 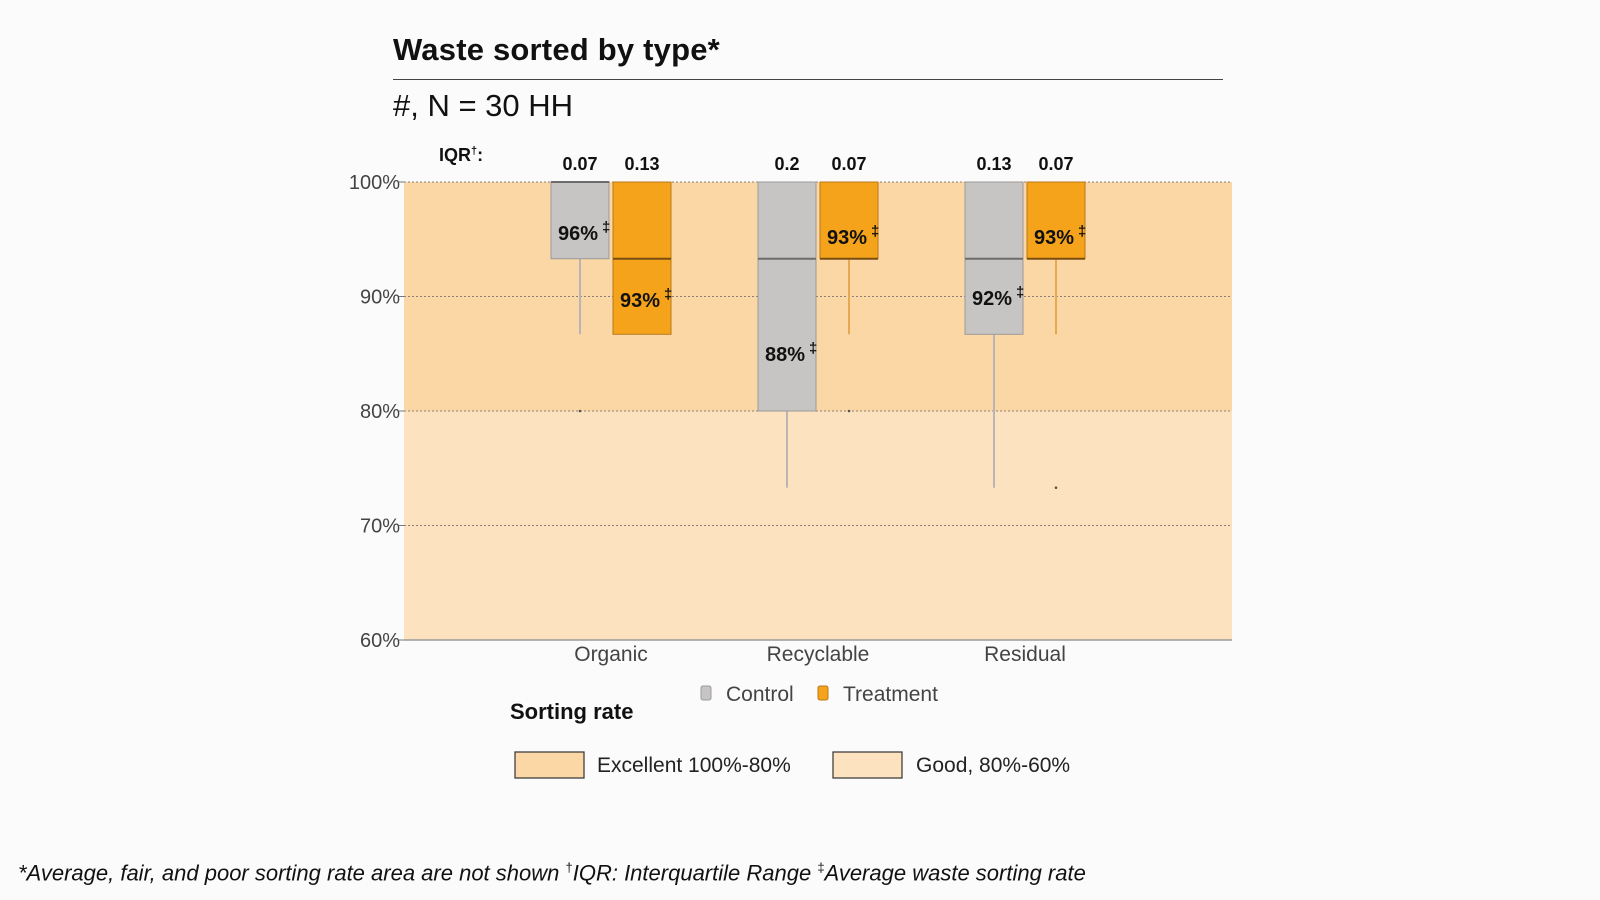 What do you see at coordinates (374, 183) in the screenshot?
I see `y-tick-label: 100%` at bounding box center [374, 183].